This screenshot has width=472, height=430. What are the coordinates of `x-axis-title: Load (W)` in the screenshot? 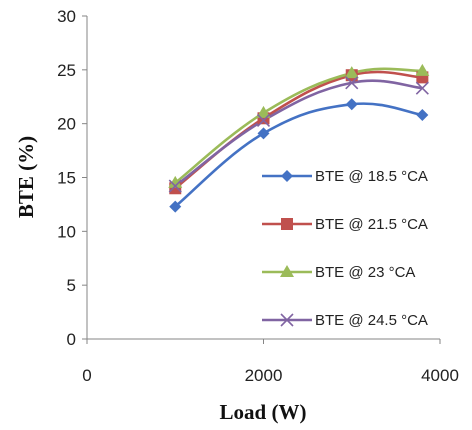 It's located at (263, 412).